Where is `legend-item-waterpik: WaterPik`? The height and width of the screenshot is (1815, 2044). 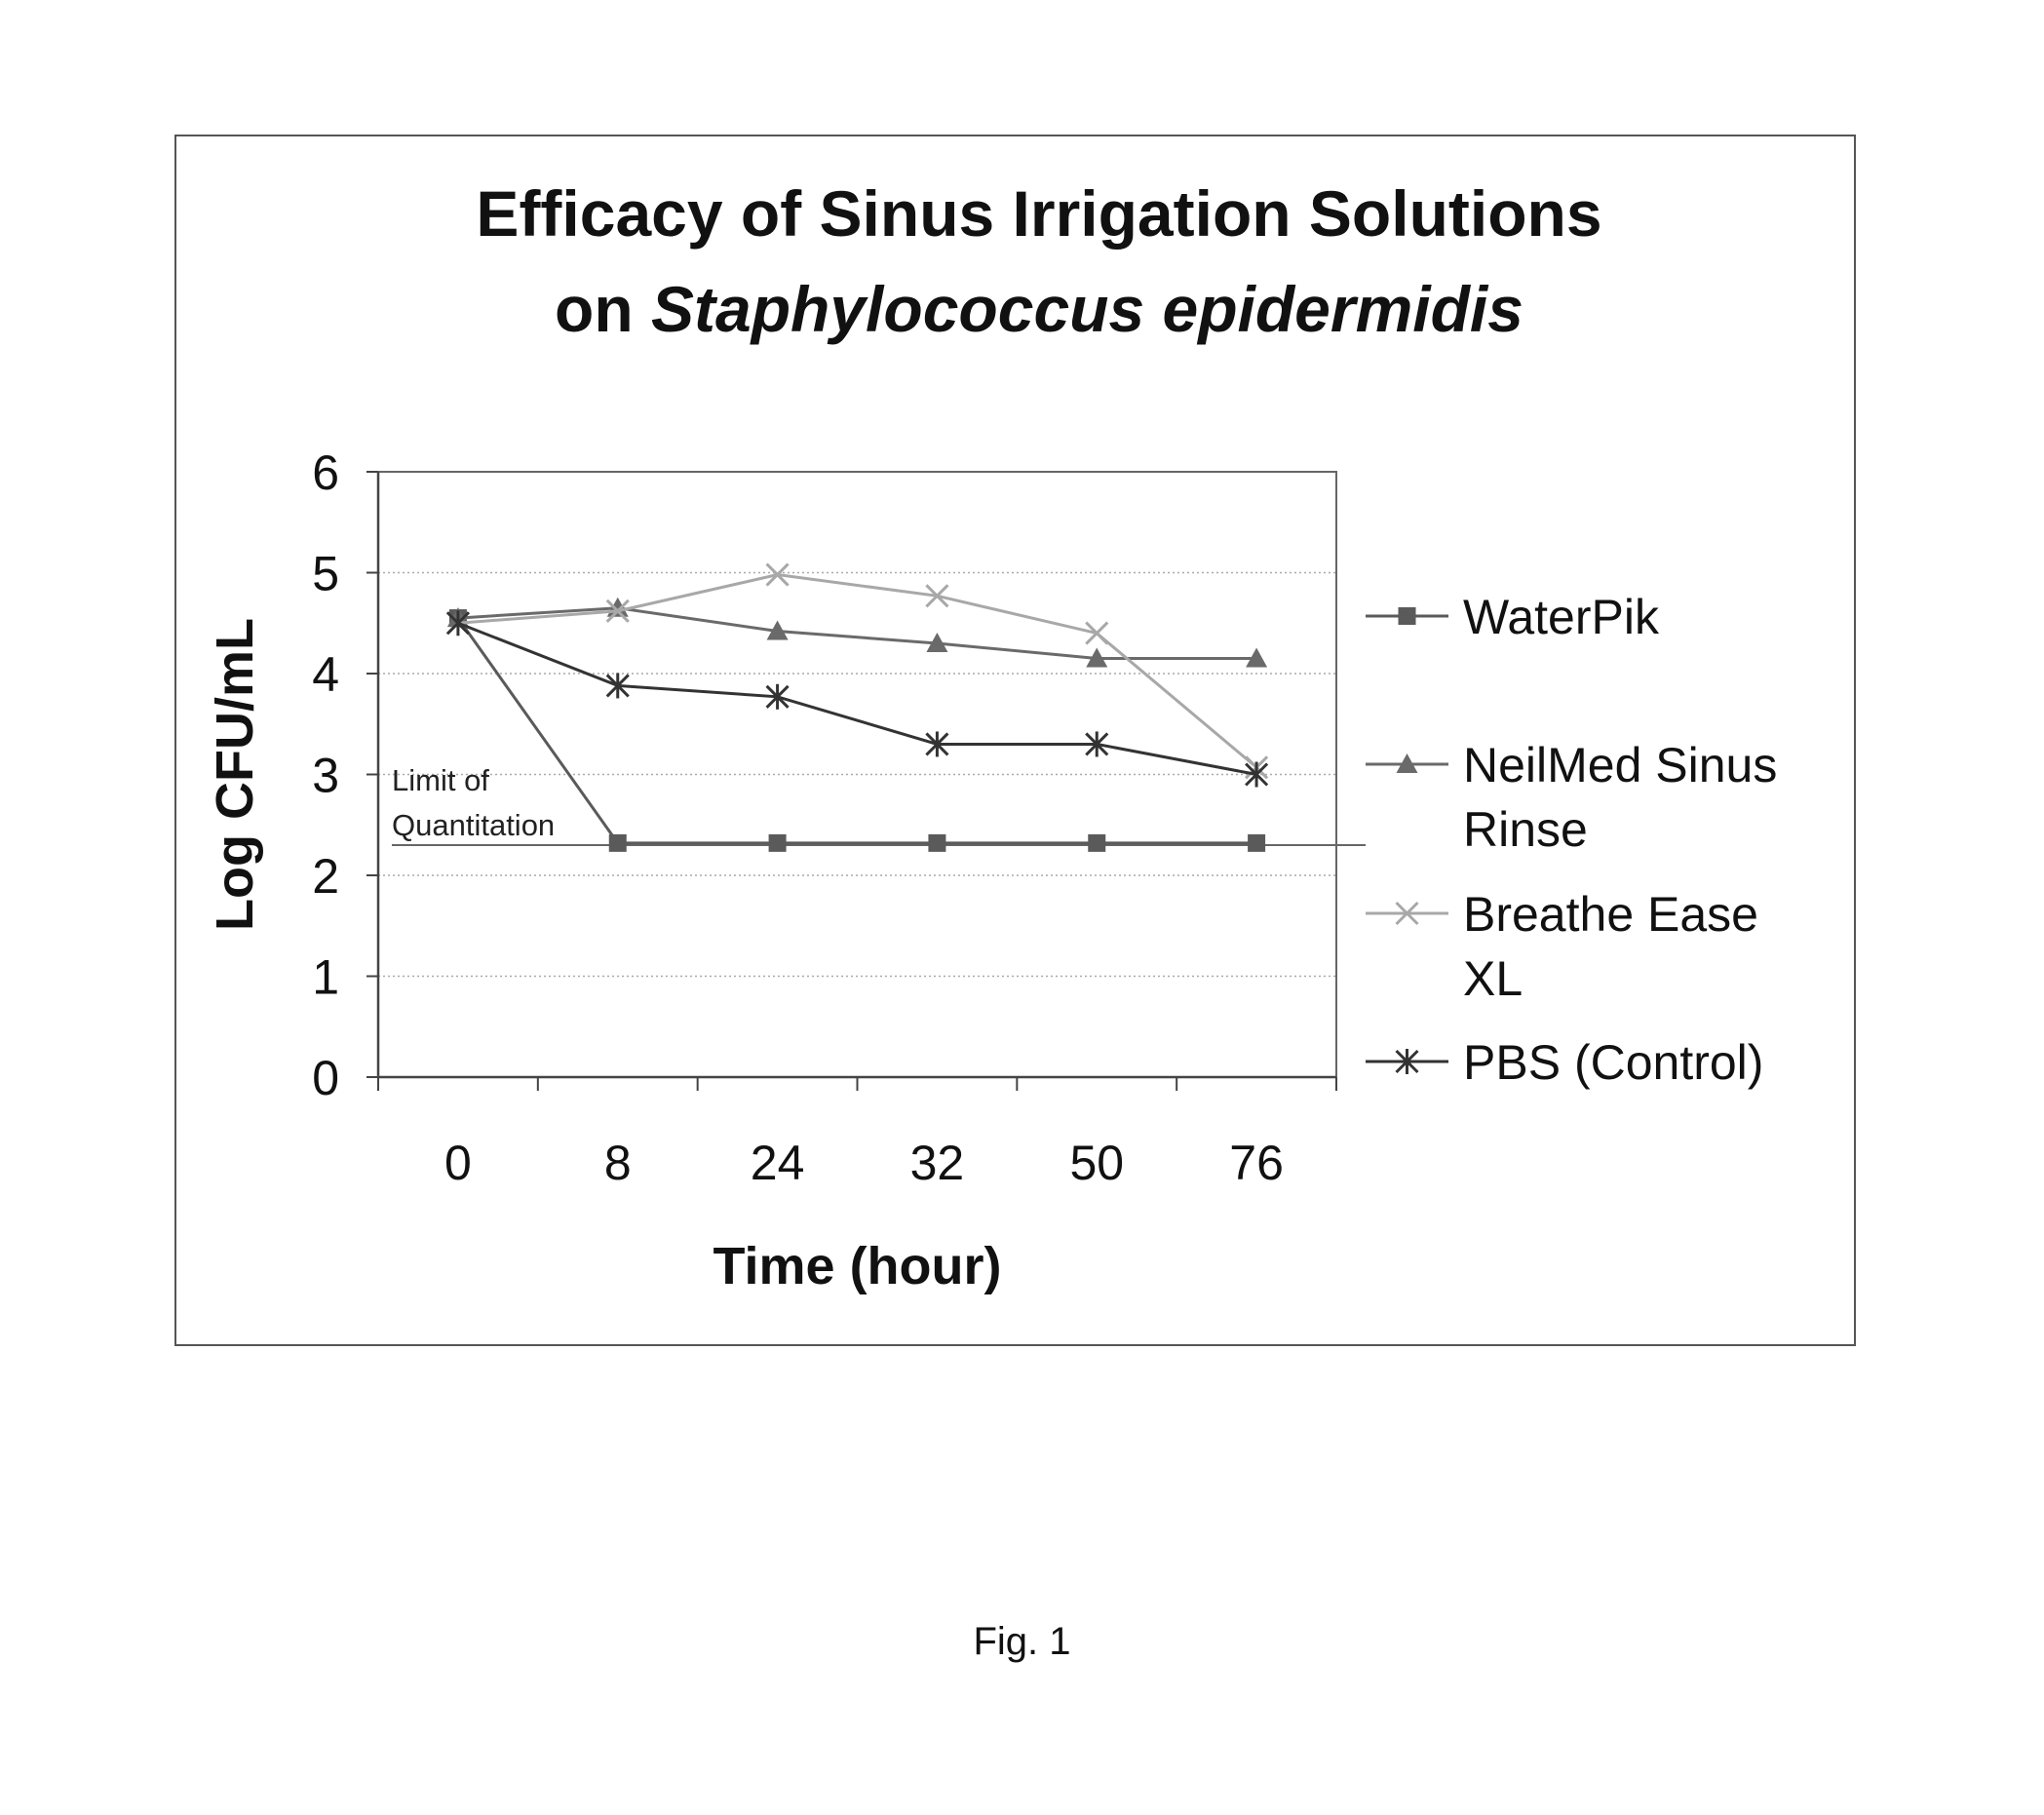 legend-item-waterpik: WaterPik is located at coordinates (1513, 617).